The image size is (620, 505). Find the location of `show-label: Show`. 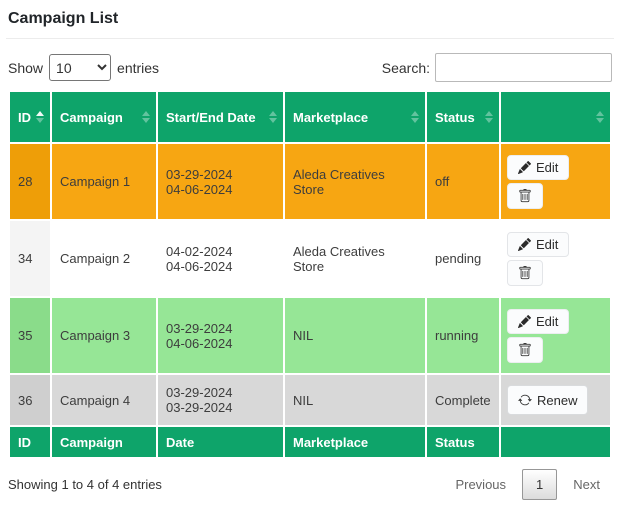

show-label: Show is located at coordinates (26, 67).